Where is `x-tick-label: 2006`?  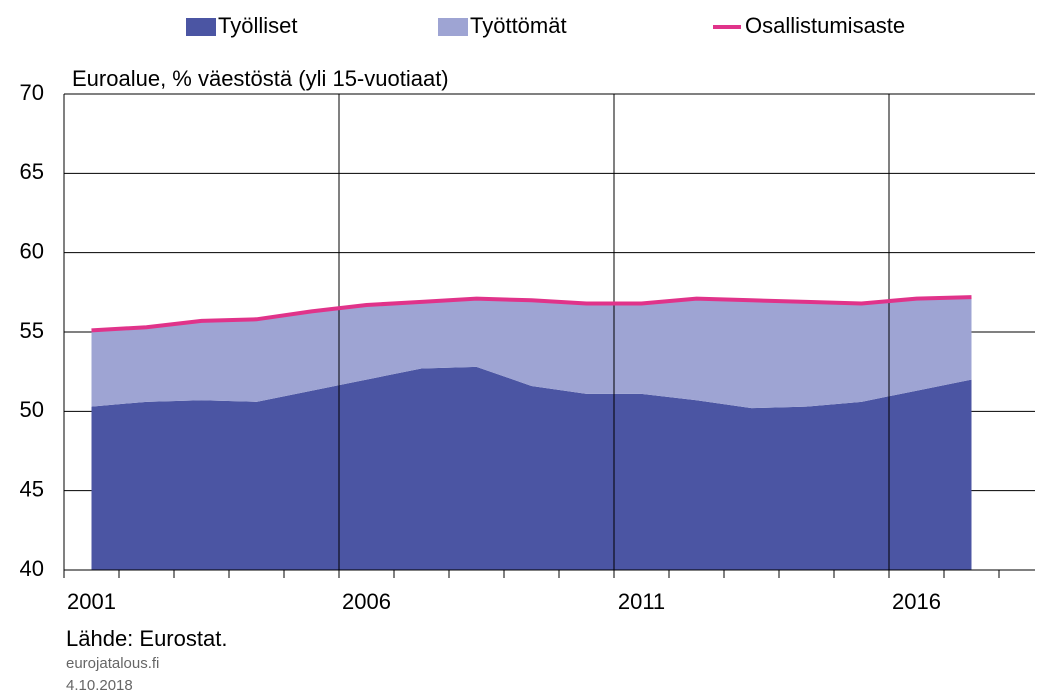 x-tick-label: 2006 is located at coordinates (366, 601).